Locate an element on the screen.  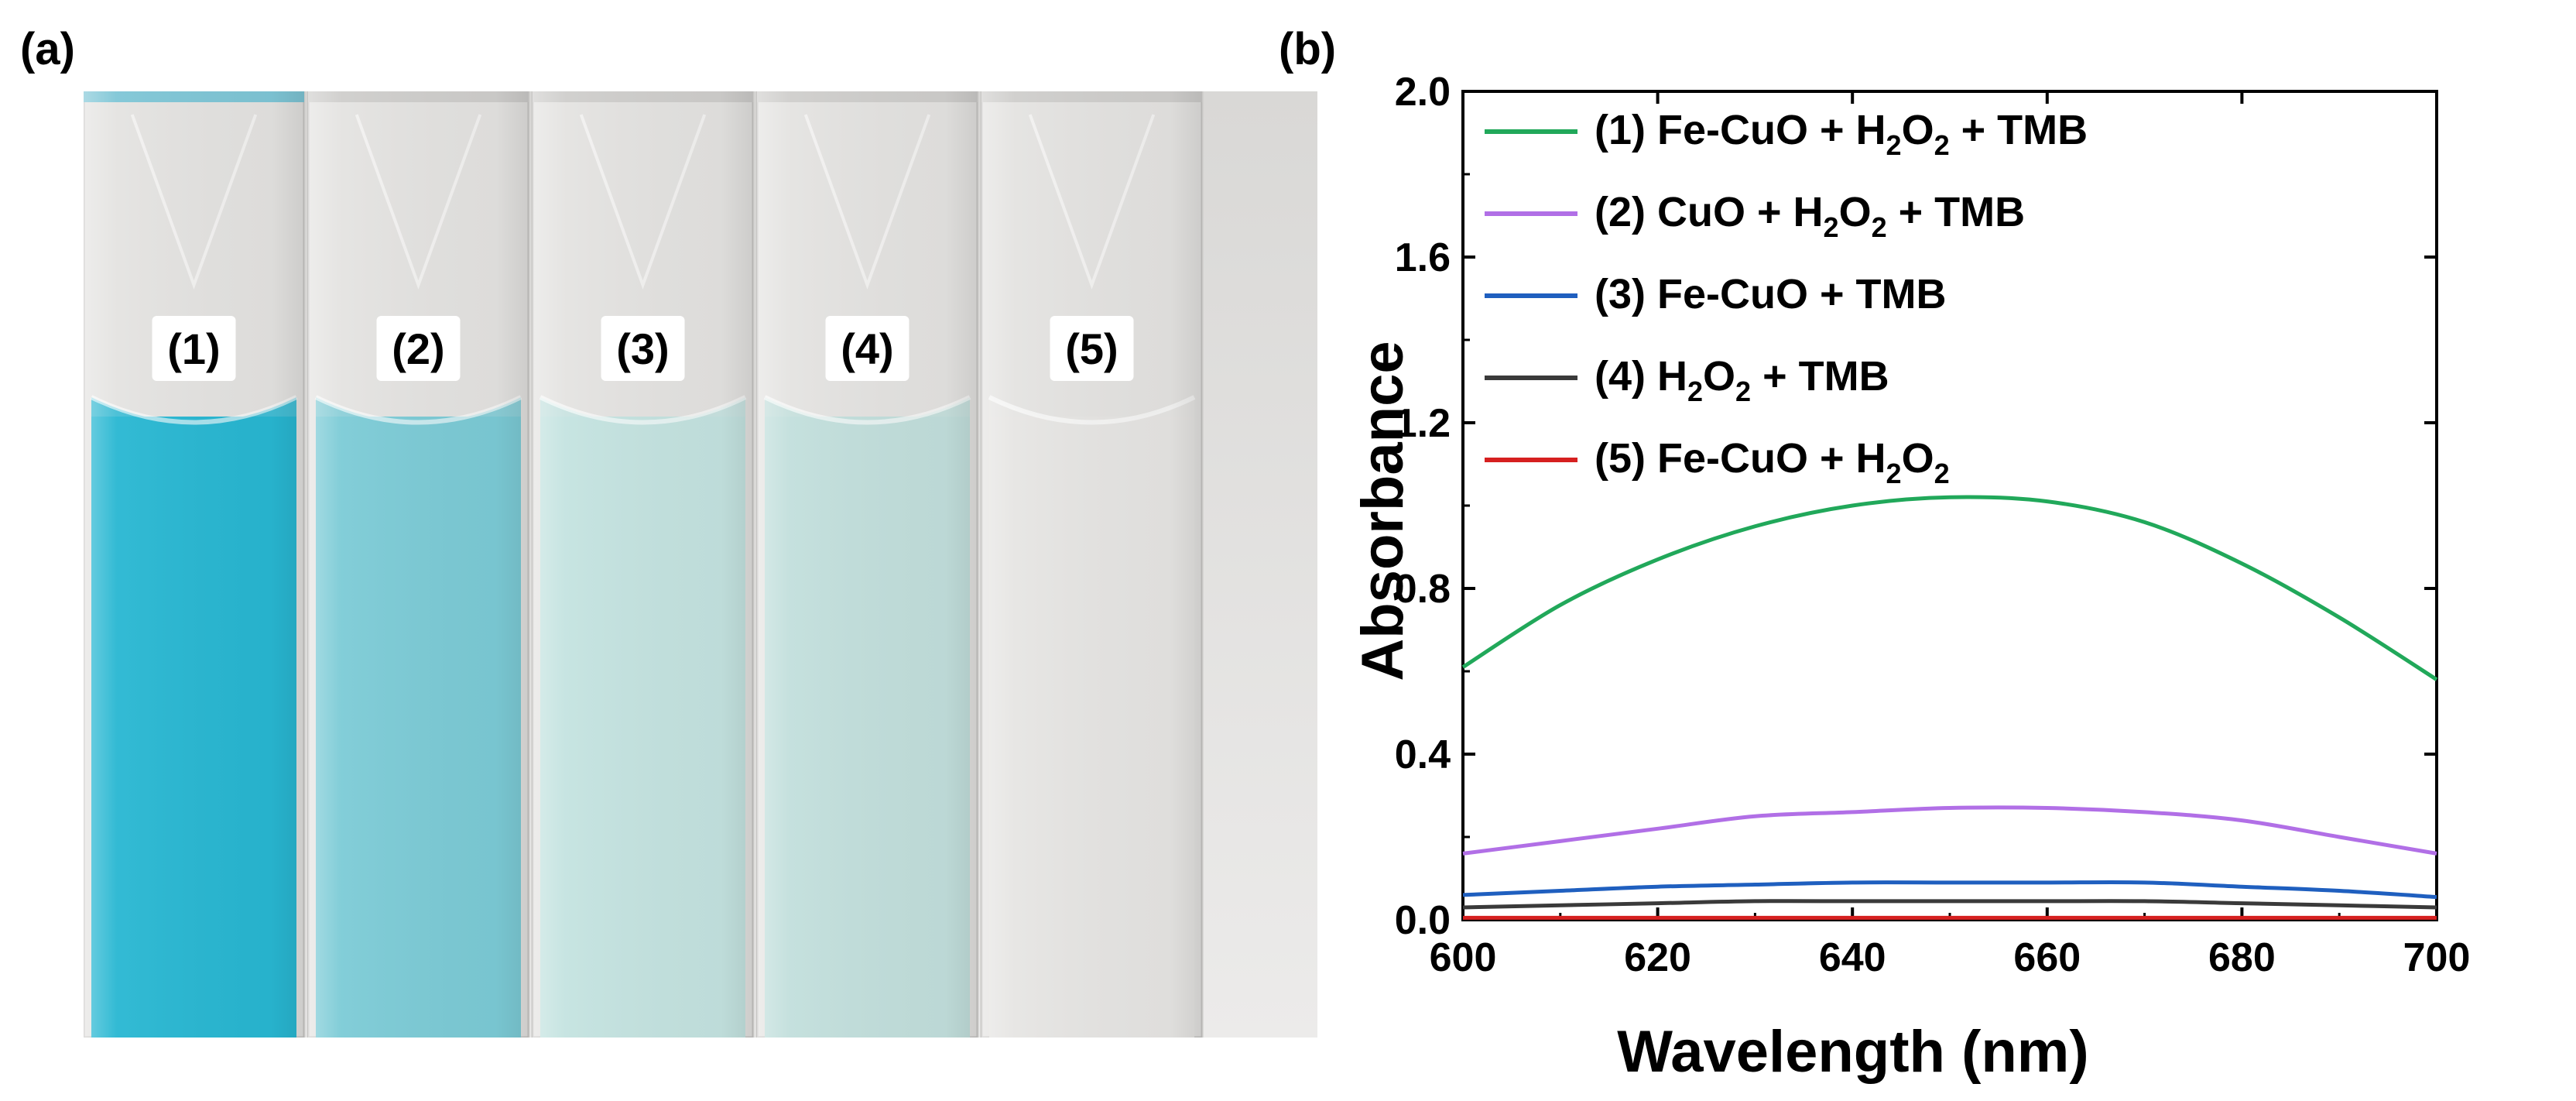
legend-label: (4) H2O2 + TMB is located at coordinates (1742, 380).